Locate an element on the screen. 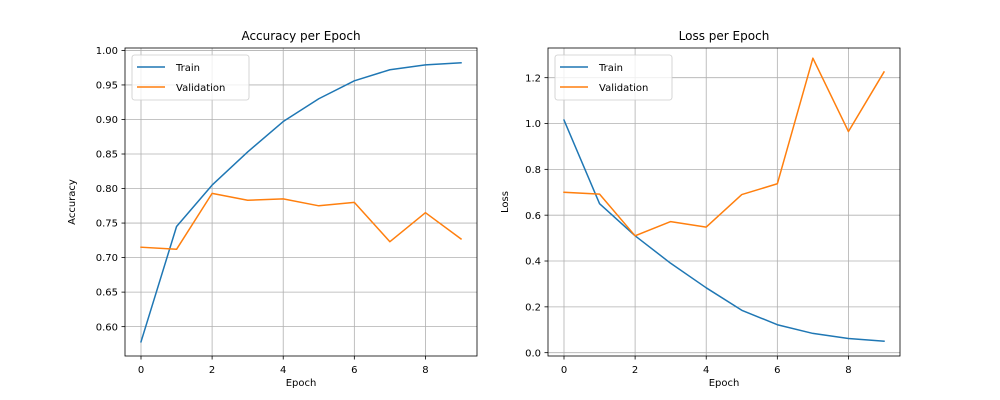 This screenshot has width=1000, height=400. loss-x-tick-label: 0 is located at coordinates (564, 370).